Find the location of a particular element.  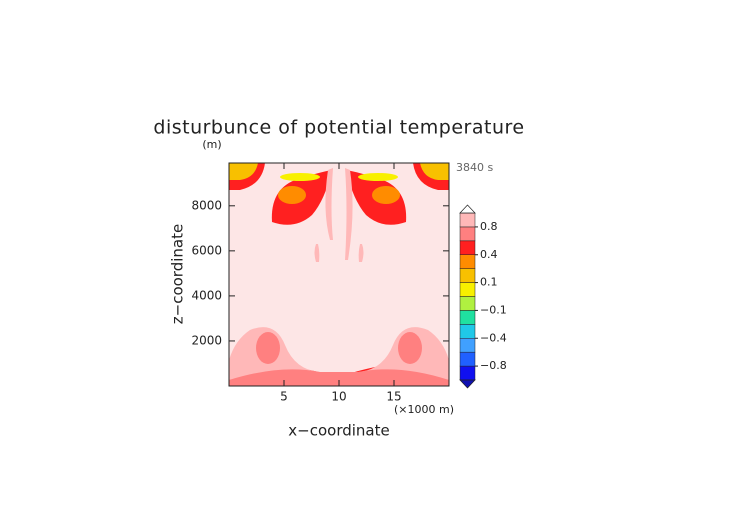

time-label: 3840 s is located at coordinates (474, 167).